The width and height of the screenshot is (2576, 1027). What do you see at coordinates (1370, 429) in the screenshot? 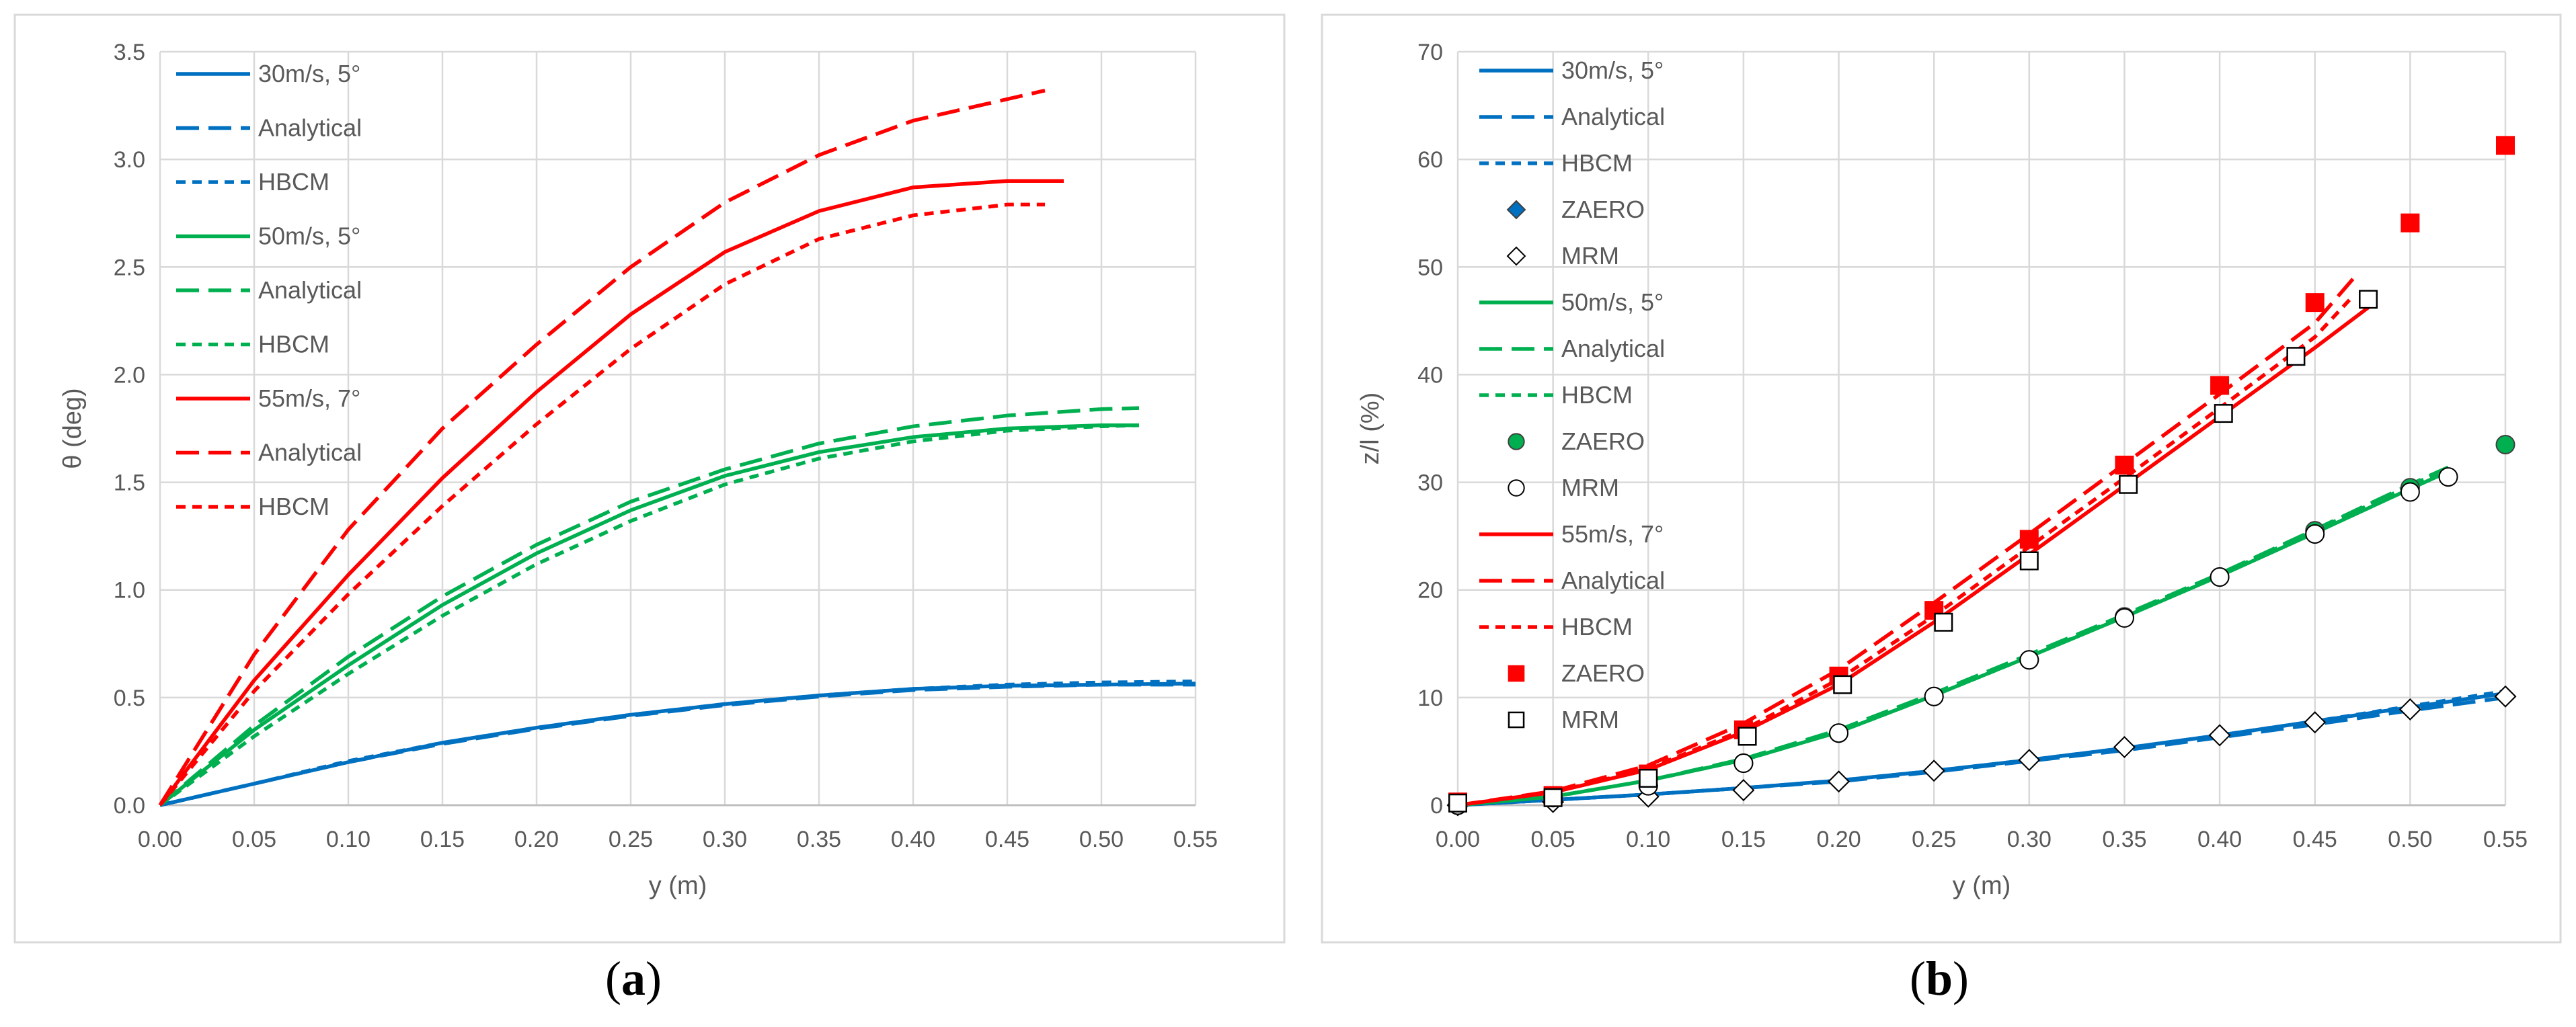
I see `y-axis-title: z/l (%)` at bounding box center [1370, 429].